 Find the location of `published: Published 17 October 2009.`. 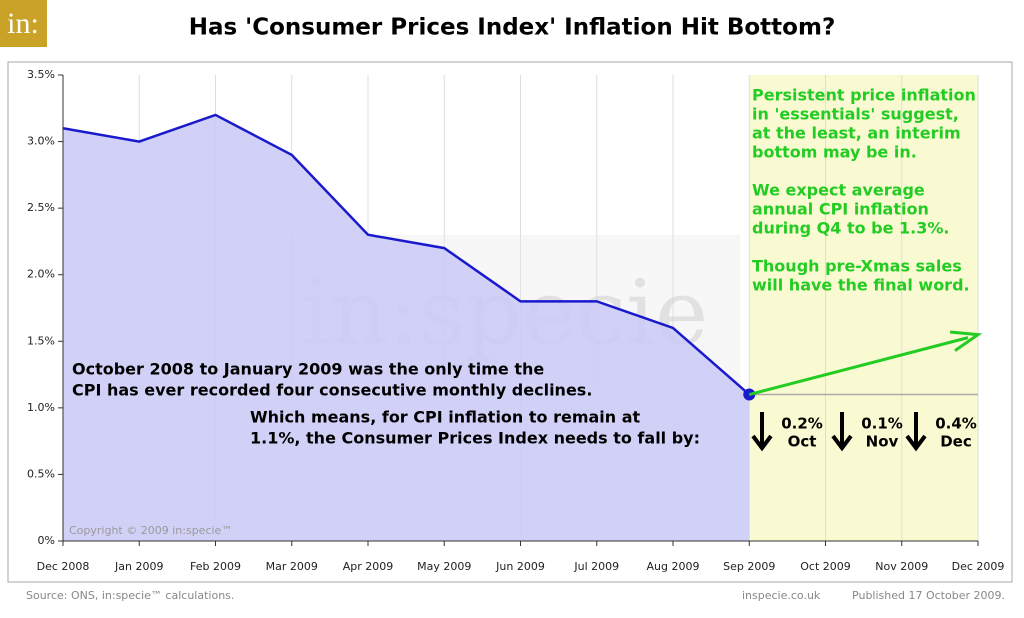

published: Published 17 October 2009. is located at coordinates (928, 595).